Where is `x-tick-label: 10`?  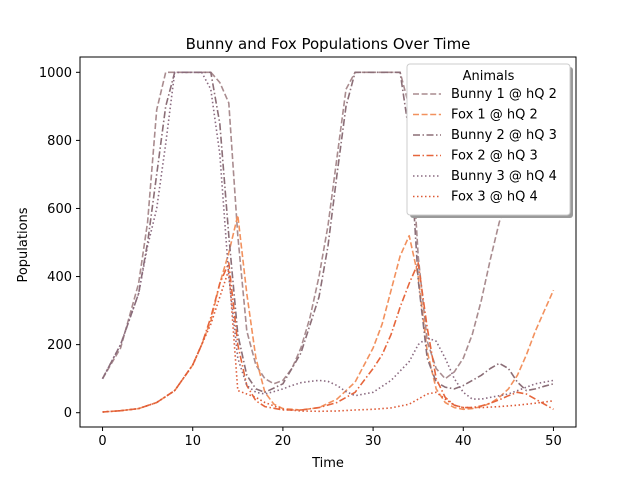 x-tick-label: 10 is located at coordinates (192, 441).